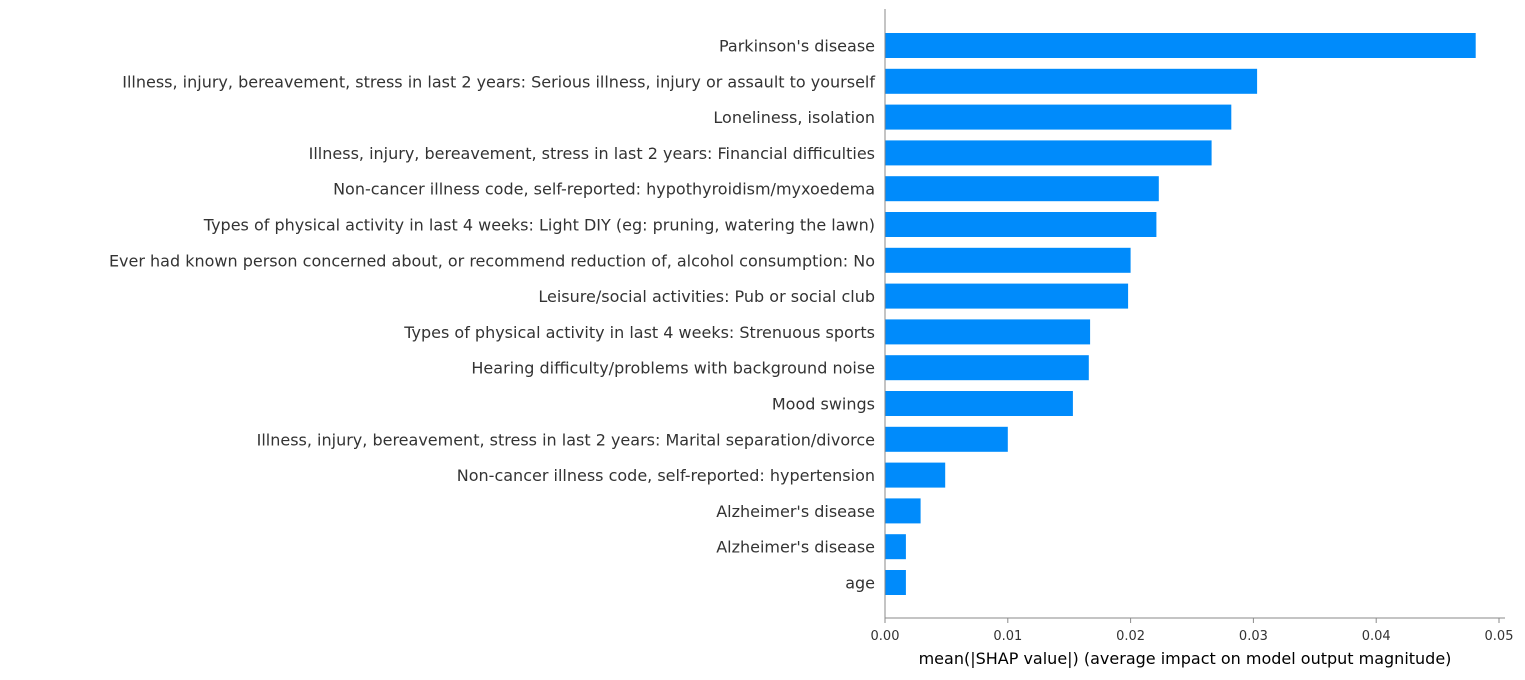 This screenshot has height=680, width=1525. What do you see at coordinates (797, 46) in the screenshot?
I see `category-label-0: Parkinson's disease` at bounding box center [797, 46].